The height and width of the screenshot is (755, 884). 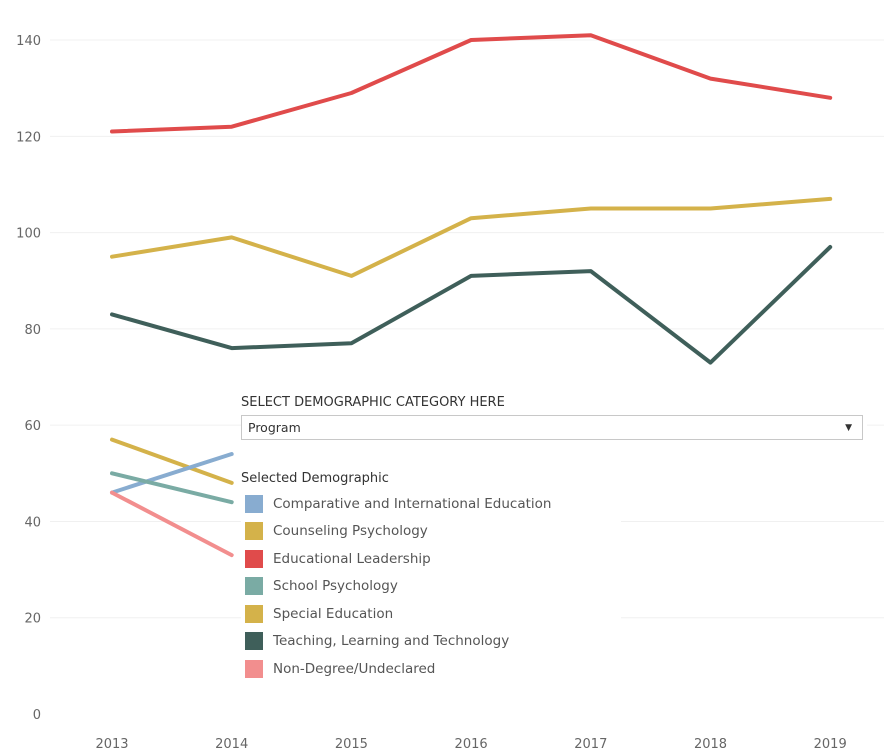 What do you see at coordinates (37, 715) in the screenshot?
I see `y-tick-label: 0` at bounding box center [37, 715].